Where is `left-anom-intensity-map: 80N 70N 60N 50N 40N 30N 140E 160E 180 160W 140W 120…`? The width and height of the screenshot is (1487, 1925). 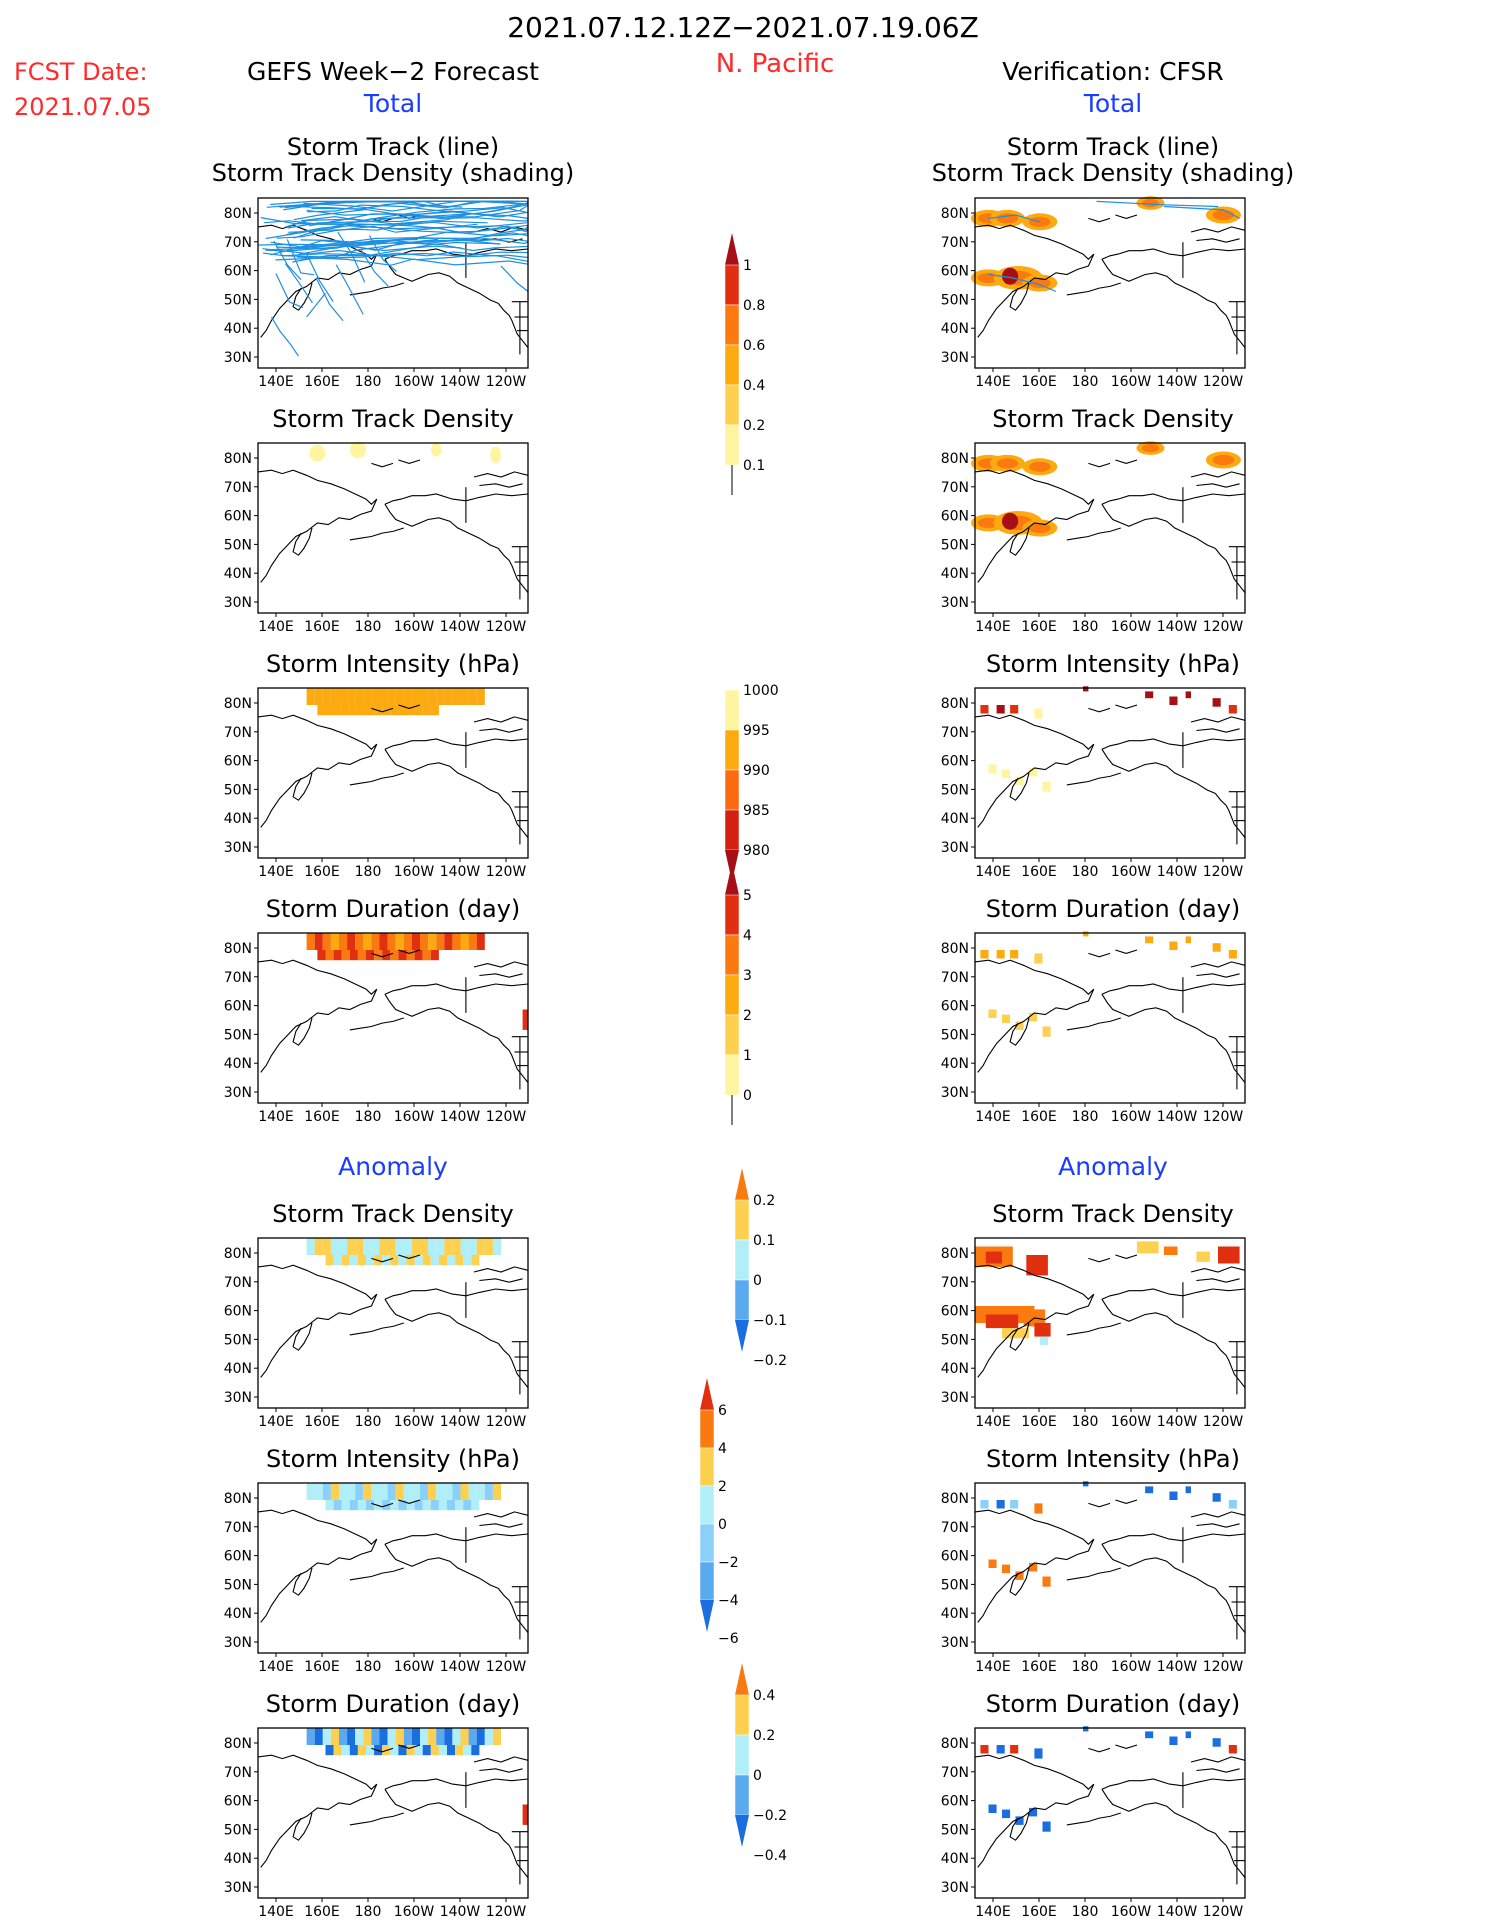
left-anom-intensity-map: 80N 70N 60N 50N 40N 30N 140E 160E 180 160W 140W 120… is located at coordinates (376, 1578).